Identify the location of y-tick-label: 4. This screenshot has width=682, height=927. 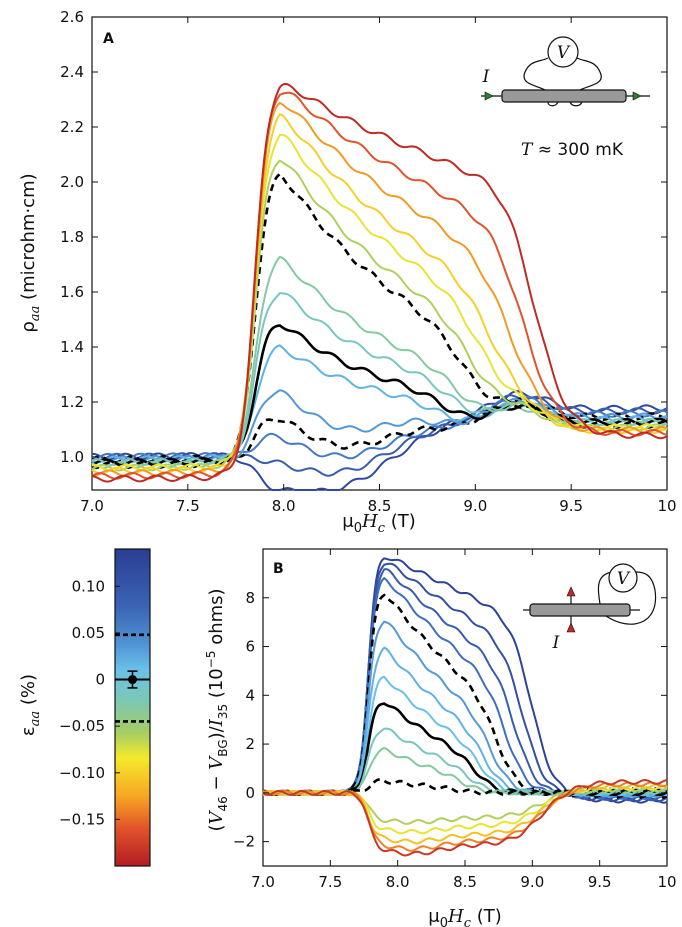
(250, 695).